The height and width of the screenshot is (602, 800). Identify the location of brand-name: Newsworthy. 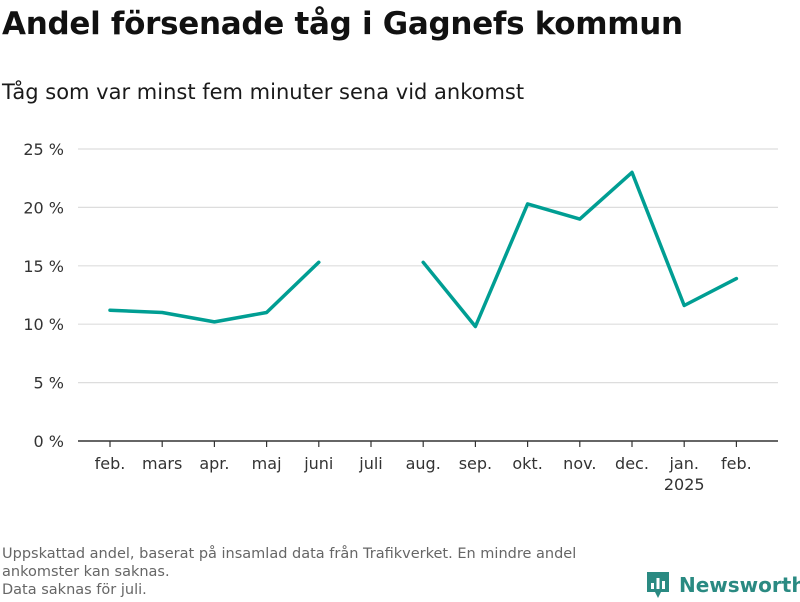
(739, 585).